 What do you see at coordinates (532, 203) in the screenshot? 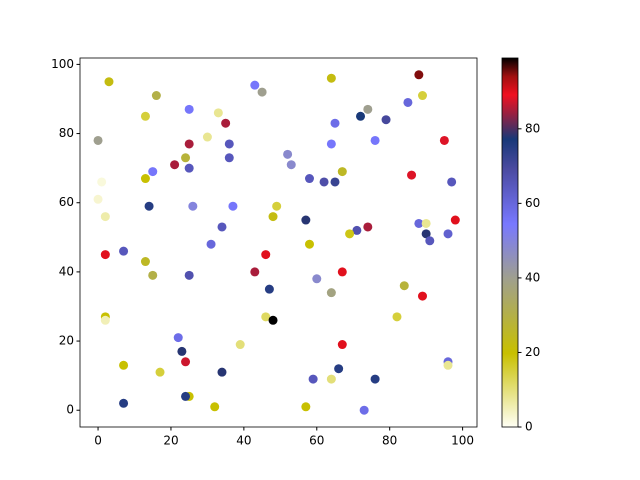
I see `colorbar-tick-label: 60` at bounding box center [532, 203].